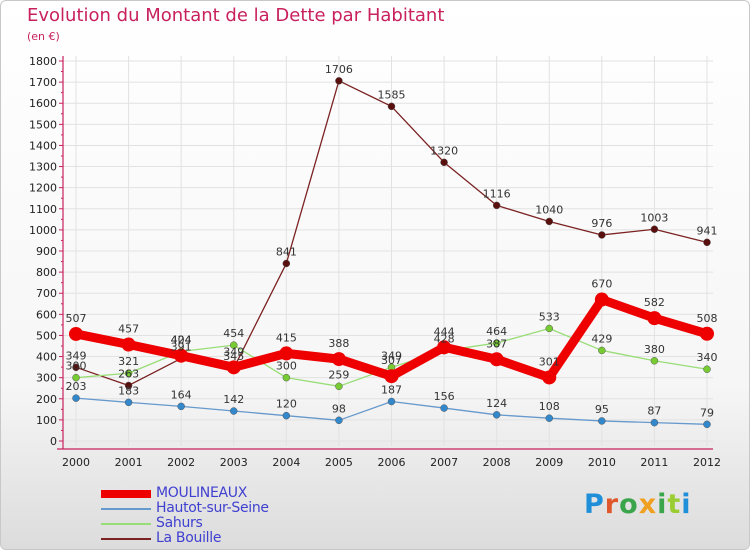  What do you see at coordinates (181, 346) in the screenshot?
I see `data-label: 391` at bounding box center [181, 346].